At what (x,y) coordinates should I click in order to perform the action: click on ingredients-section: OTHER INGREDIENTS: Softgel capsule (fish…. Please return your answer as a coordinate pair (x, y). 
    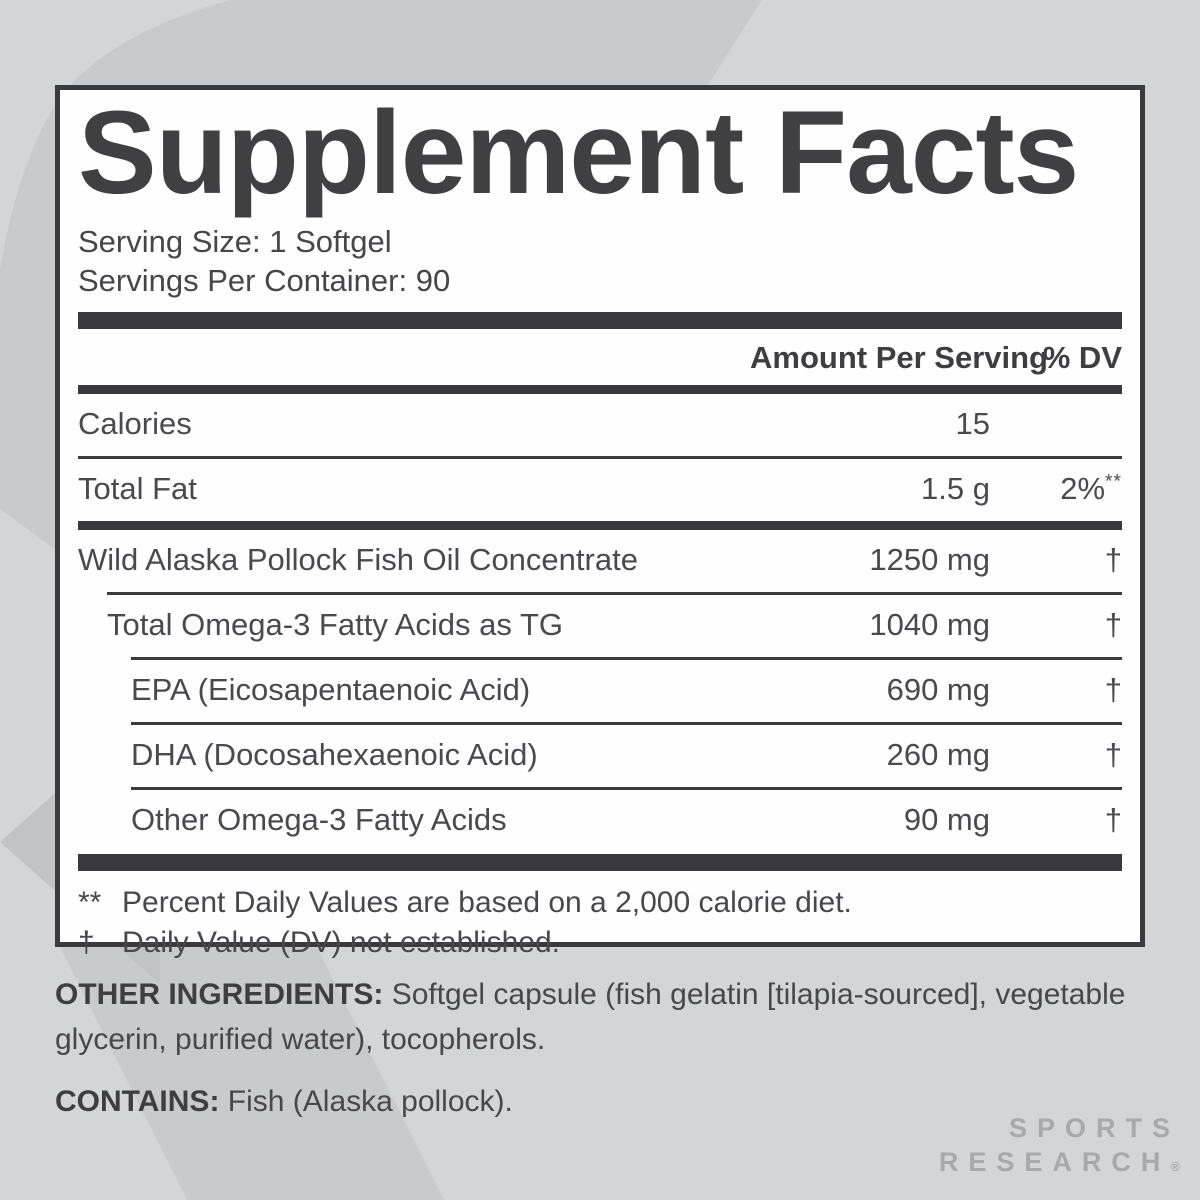
    Looking at the image, I should click on (601, 1048).